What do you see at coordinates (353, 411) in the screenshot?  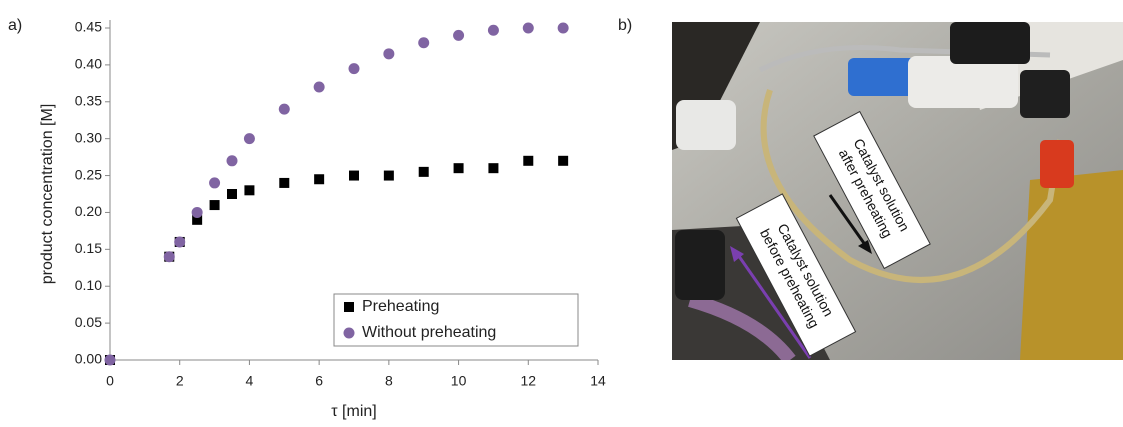 I see `x-axis-label: τ [min]` at bounding box center [353, 411].